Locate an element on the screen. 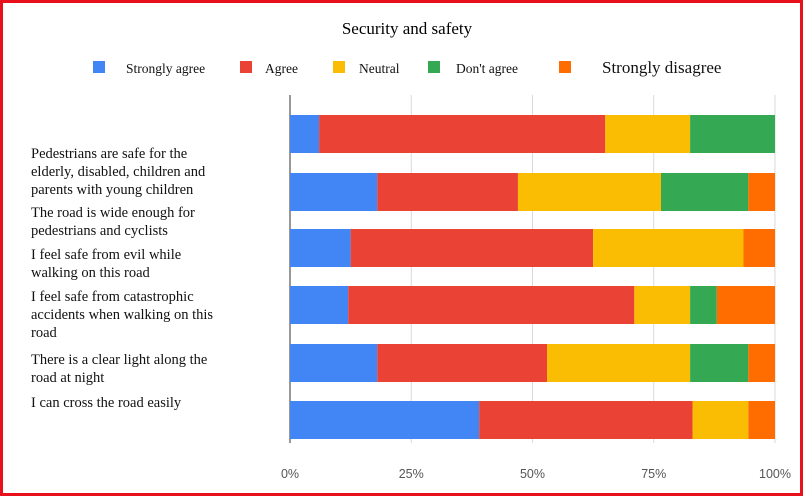 The image size is (803, 499). x-tick-label: 25% is located at coordinates (411, 474).